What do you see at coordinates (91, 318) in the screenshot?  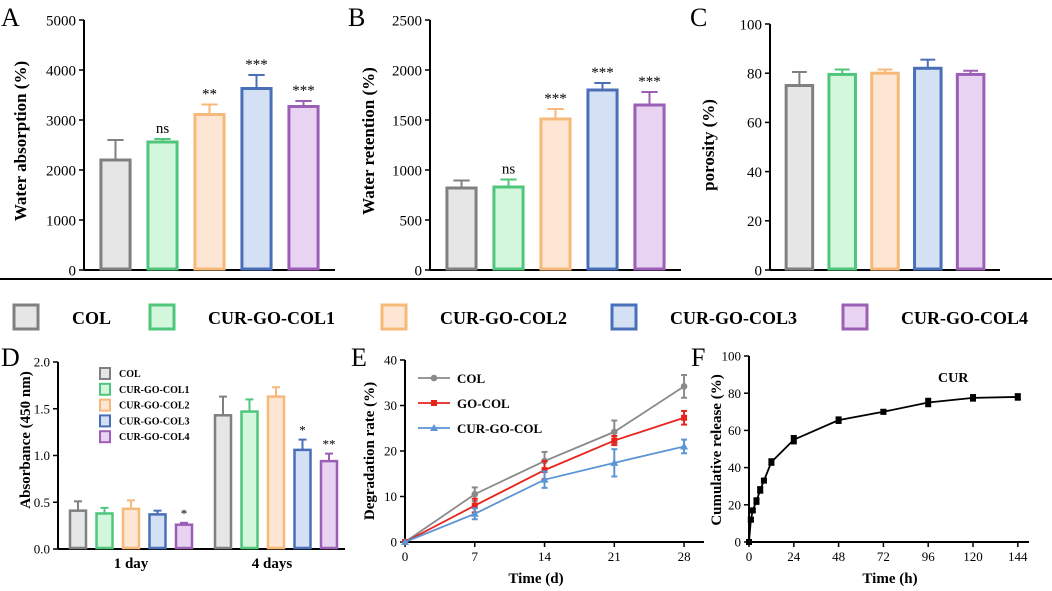 I see `legend-label-col: COL` at bounding box center [91, 318].